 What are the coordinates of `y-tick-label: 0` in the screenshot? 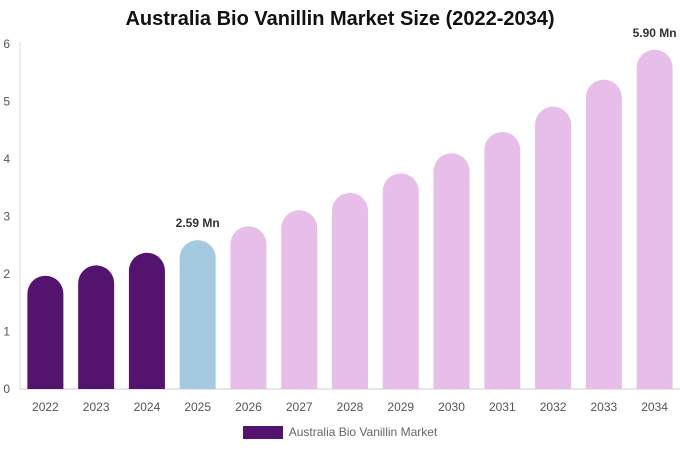 It's located at (6, 389).